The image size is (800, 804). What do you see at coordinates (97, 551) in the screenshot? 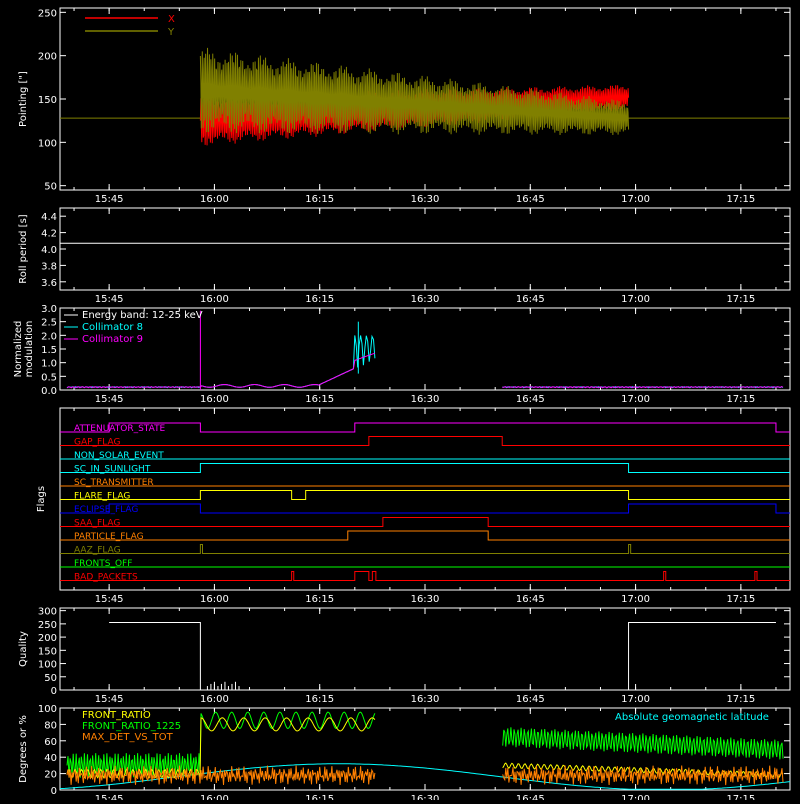
I see `flag-label: AAZ_FLAG` at bounding box center [97, 551].